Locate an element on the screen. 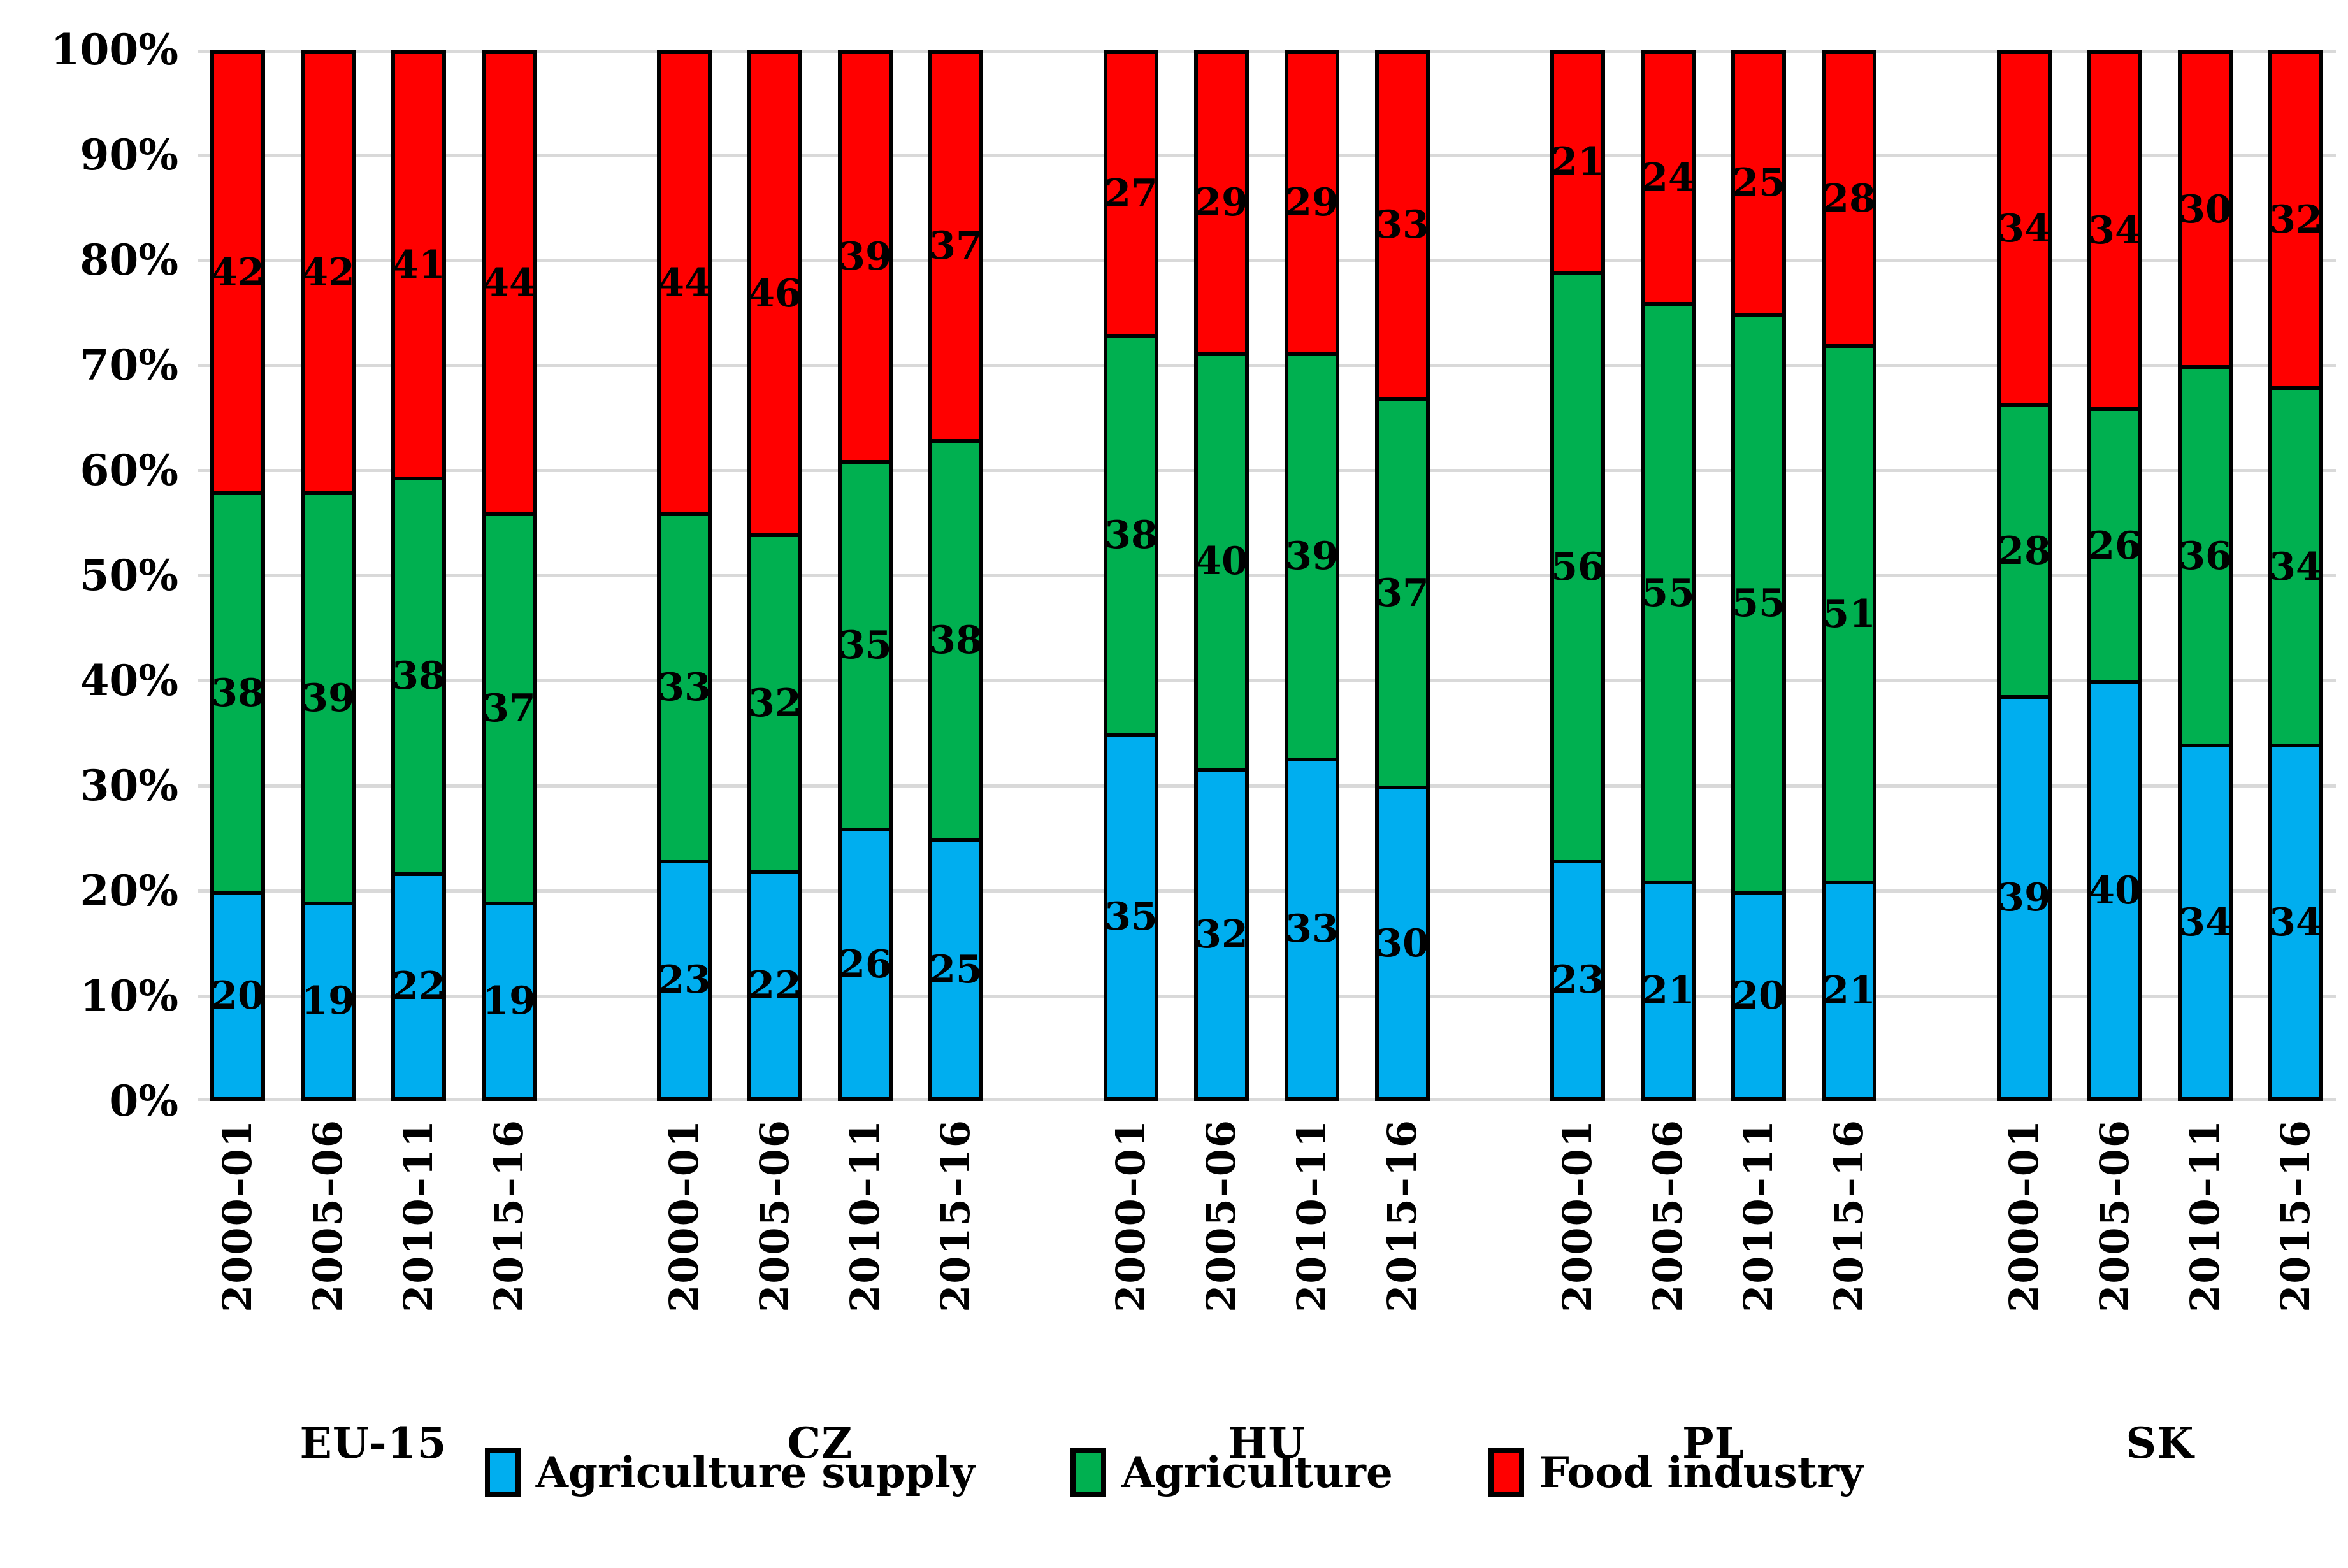 Image resolution: width=2348 pixels, height=1568 pixels. stacked-bar-sk-2005-06: 34 26 40 is located at coordinates (2114, 575).